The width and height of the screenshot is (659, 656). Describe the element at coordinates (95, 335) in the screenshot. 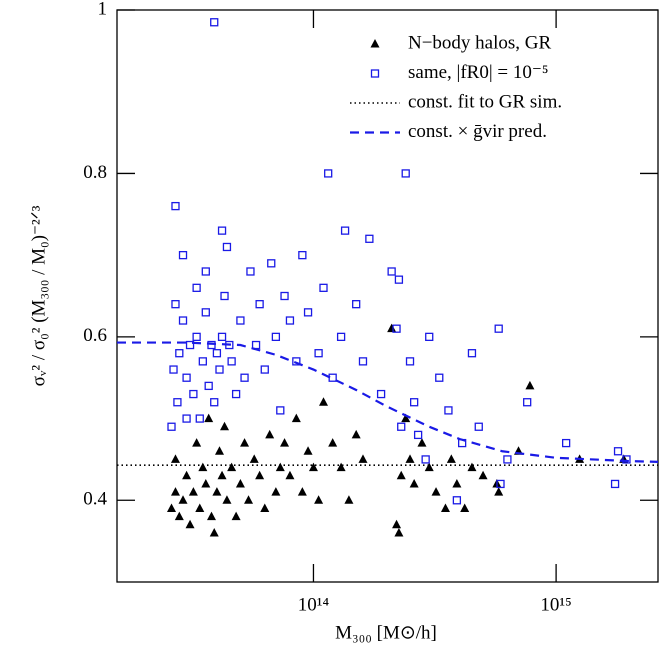

I see `y-tick-label: 0.6` at that location.